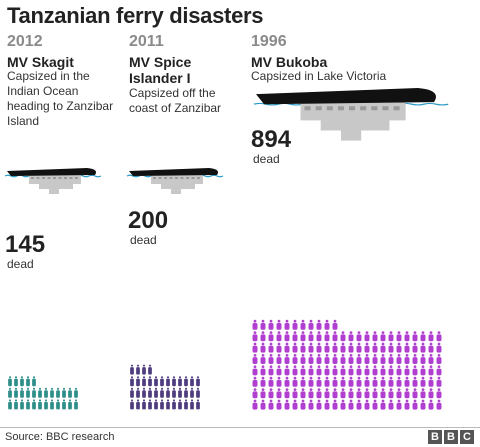  What do you see at coordinates (53, 181) in the screenshot?
I see `ferry-icon` at bounding box center [53, 181].